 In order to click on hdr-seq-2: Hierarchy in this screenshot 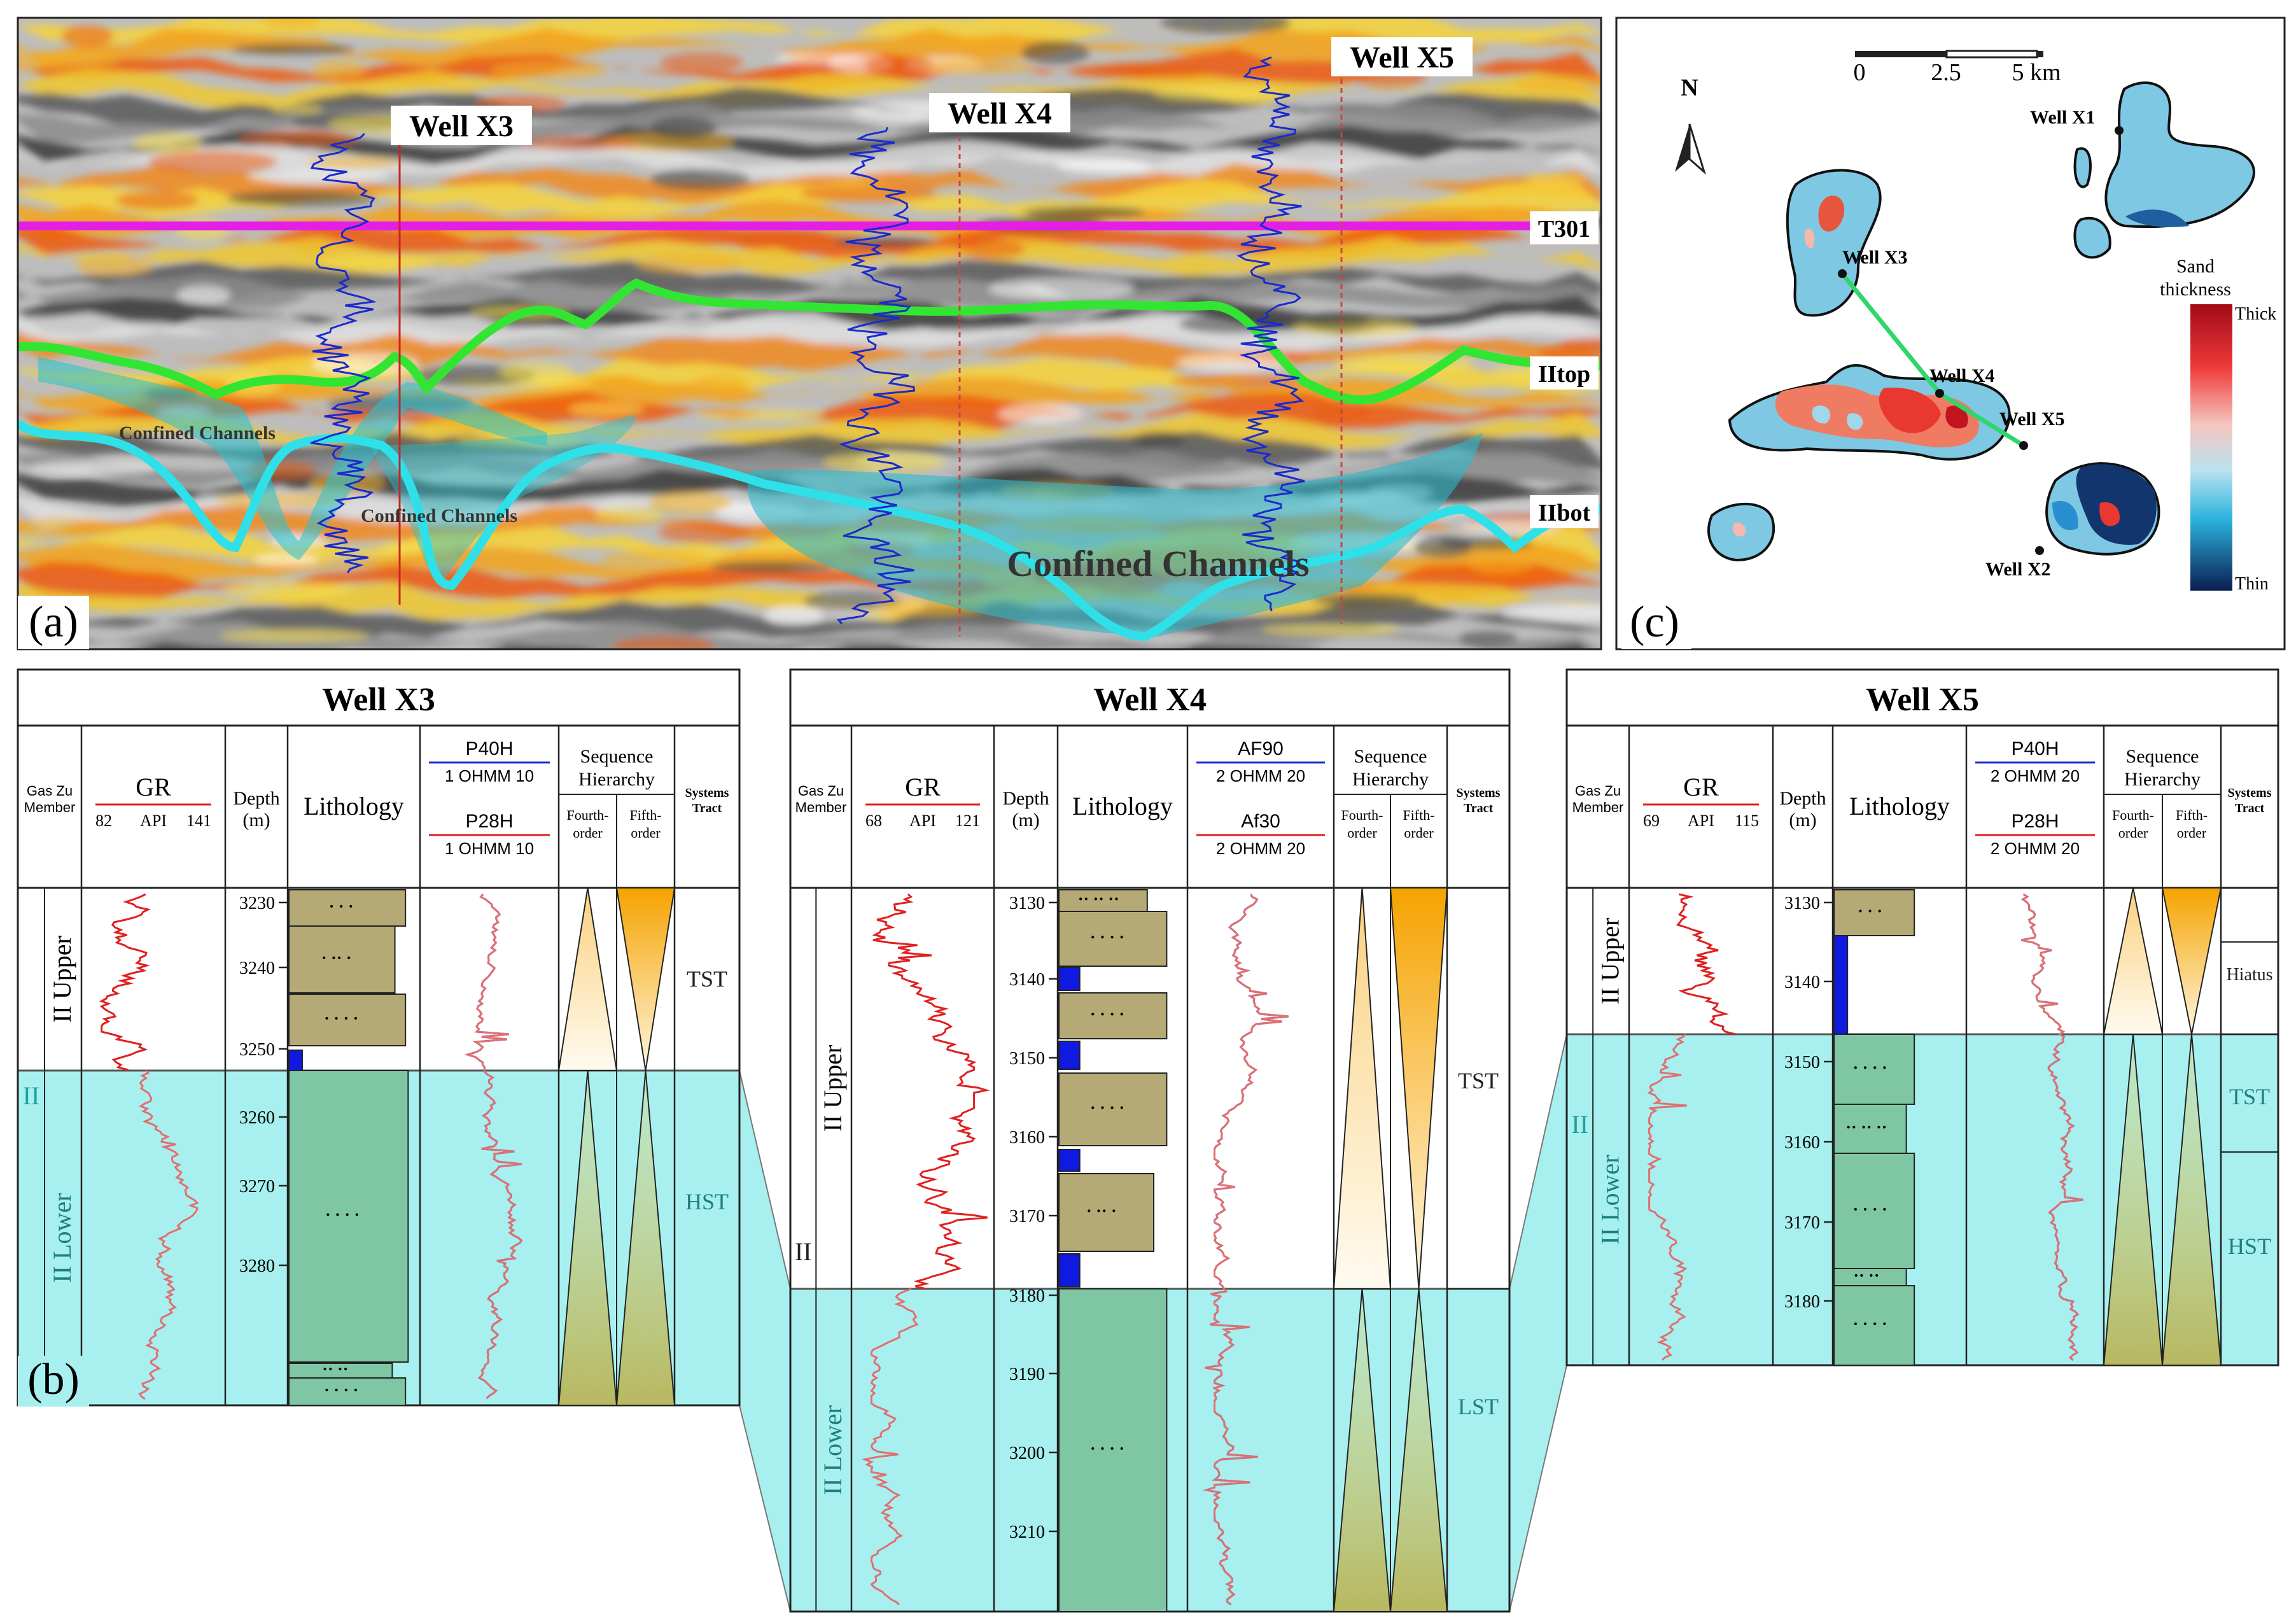, I will do `click(616, 779)`.